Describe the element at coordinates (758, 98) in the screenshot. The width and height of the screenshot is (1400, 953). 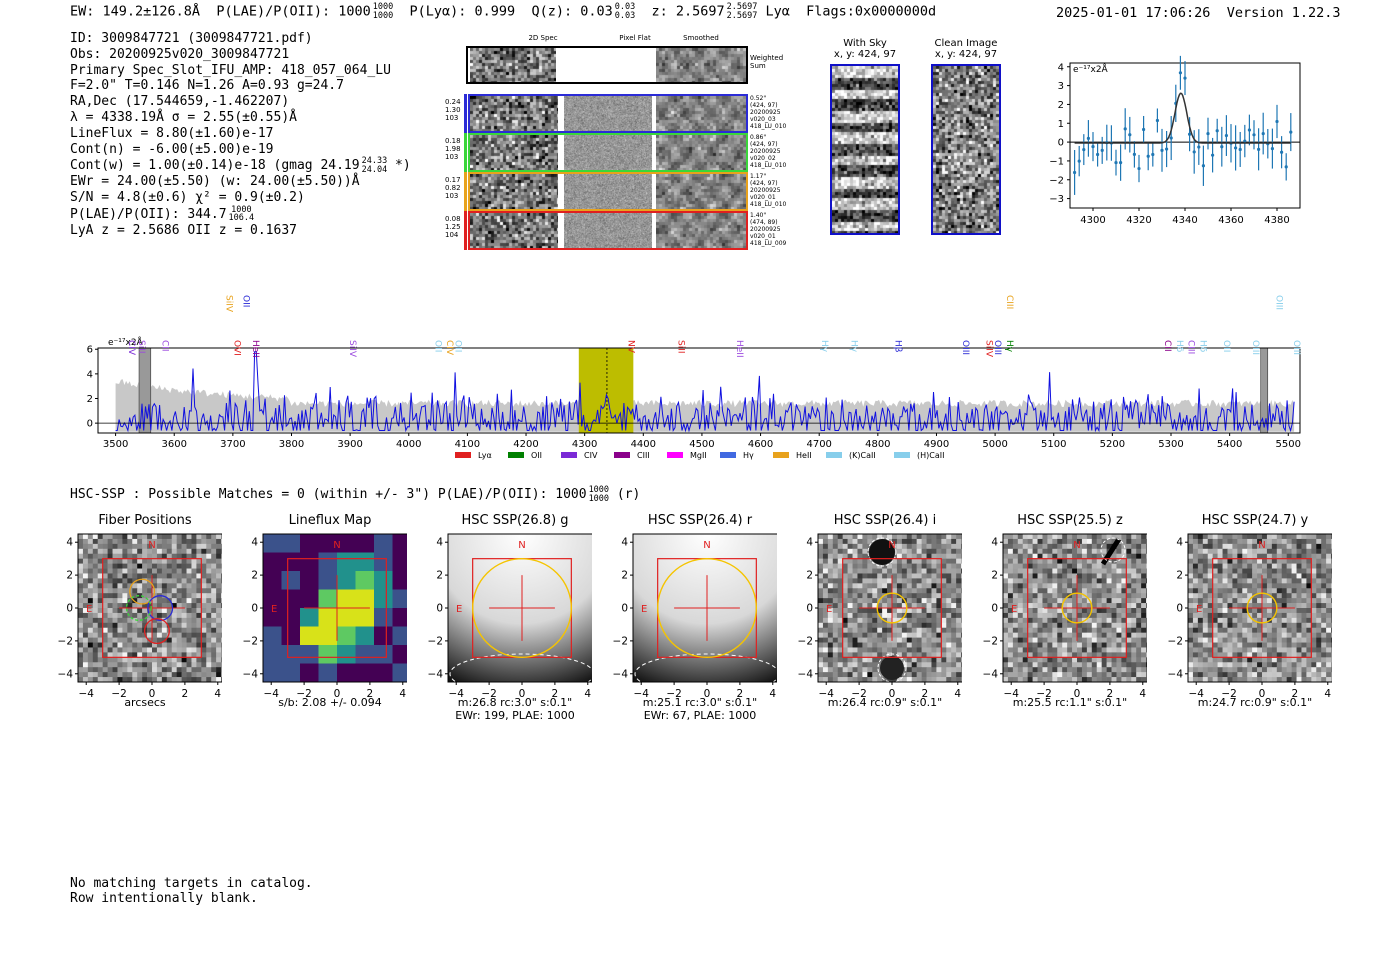
I see `cutout-info-line: 0.52"` at that location.